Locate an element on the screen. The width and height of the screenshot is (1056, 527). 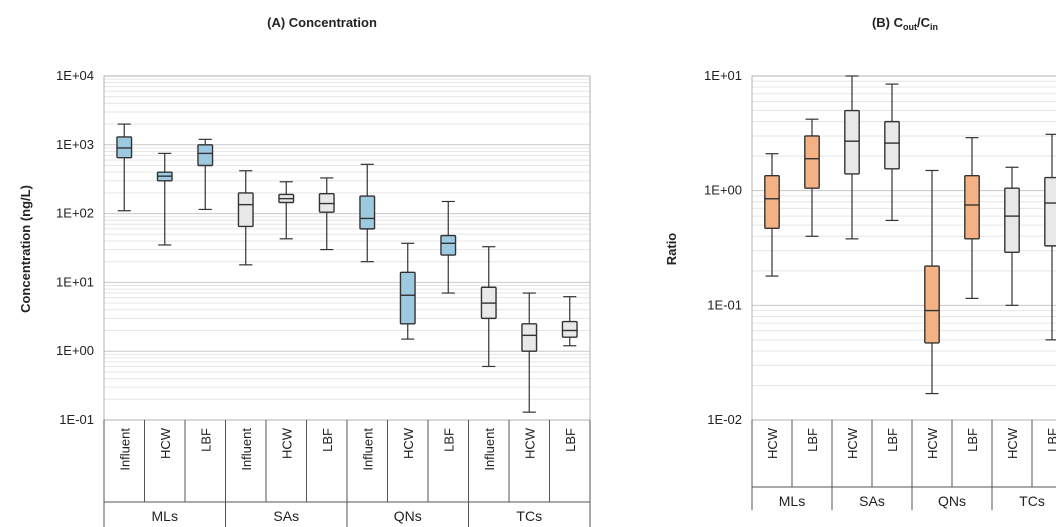
box-qns-influent is located at coordinates (367, 213).